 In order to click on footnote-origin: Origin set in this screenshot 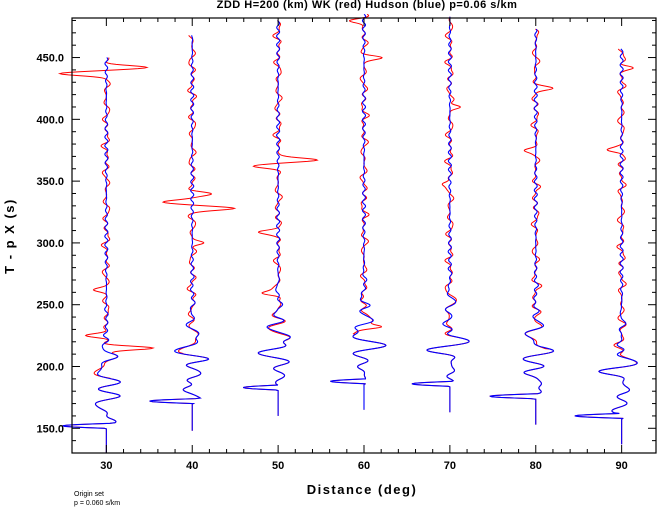, I will do `click(89, 494)`.